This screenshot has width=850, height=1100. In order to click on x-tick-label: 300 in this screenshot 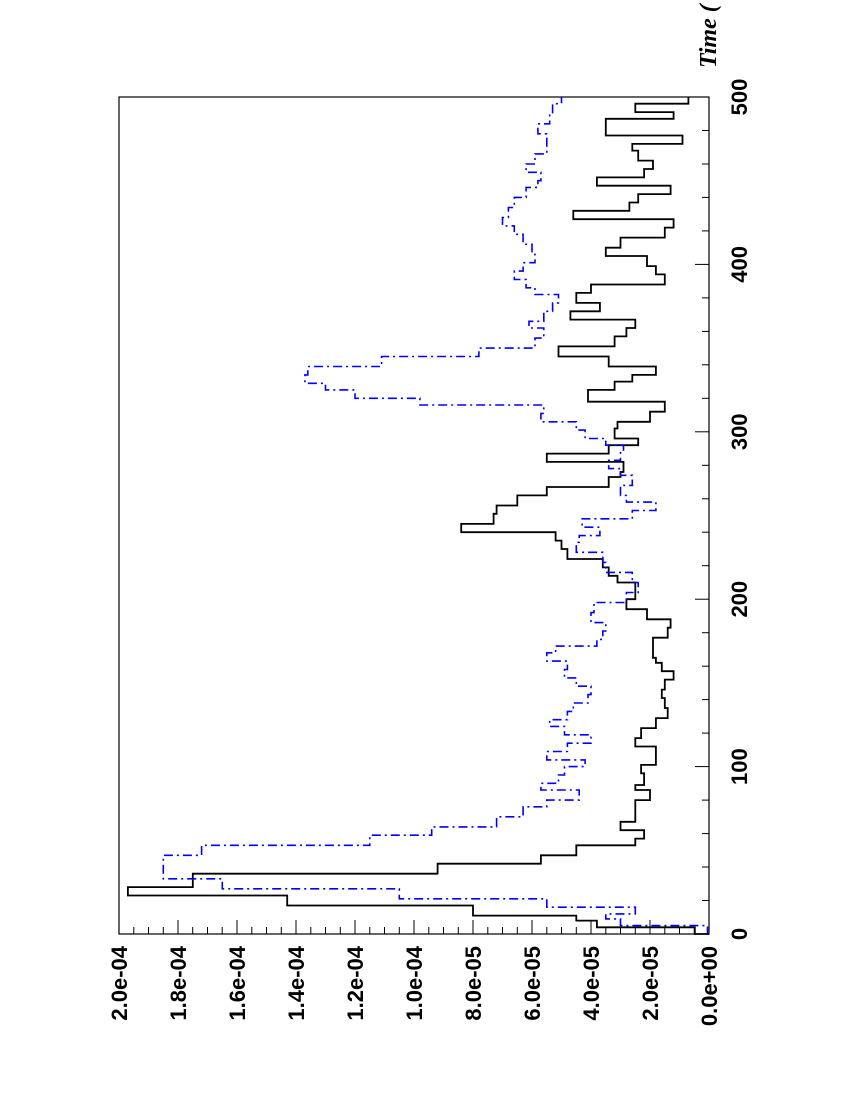, I will do `click(739, 431)`.